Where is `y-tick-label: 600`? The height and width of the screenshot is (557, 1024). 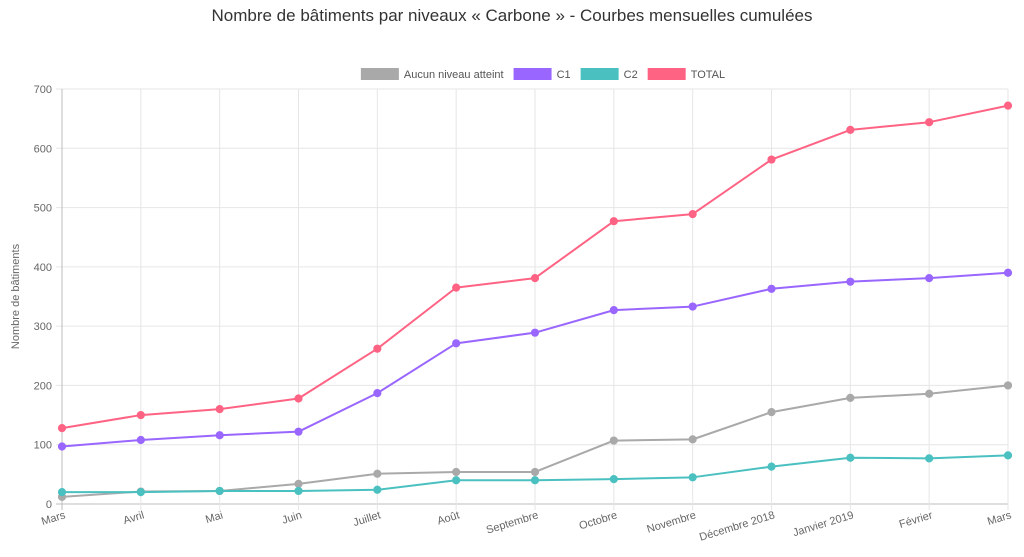 y-tick-label: 600 is located at coordinates (43, 149).